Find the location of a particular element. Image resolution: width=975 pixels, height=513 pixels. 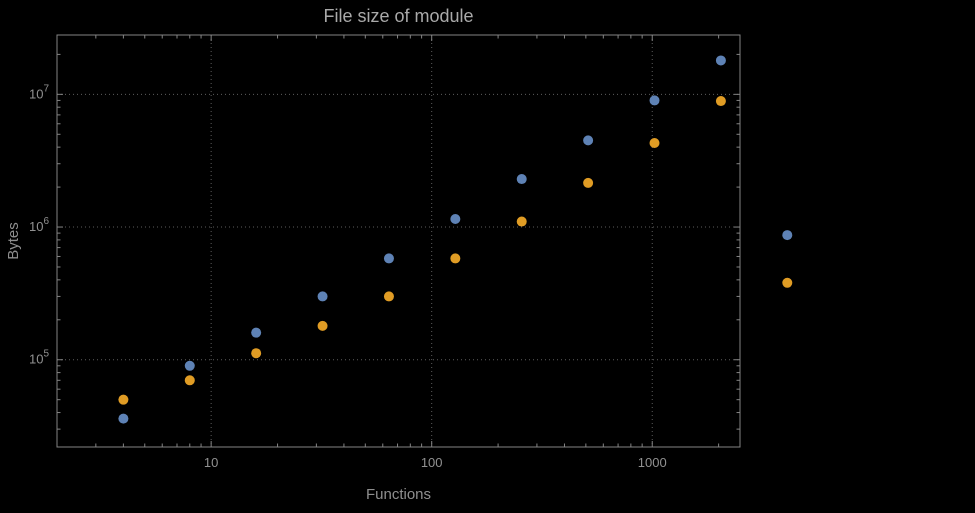

y-tick-label: 10⁷ is located at coordinates (39, 92).